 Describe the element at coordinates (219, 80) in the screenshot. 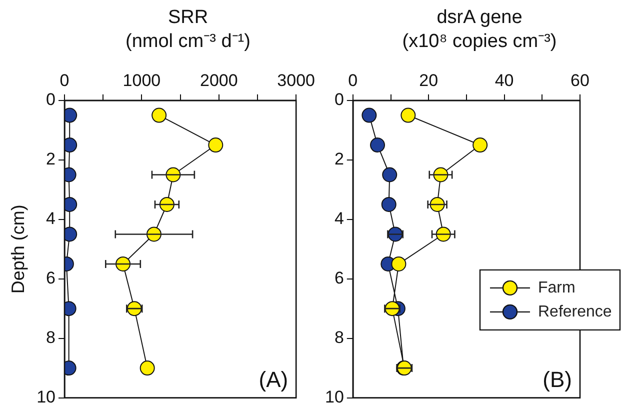

I see `x-tick-label: 2000` at that location.